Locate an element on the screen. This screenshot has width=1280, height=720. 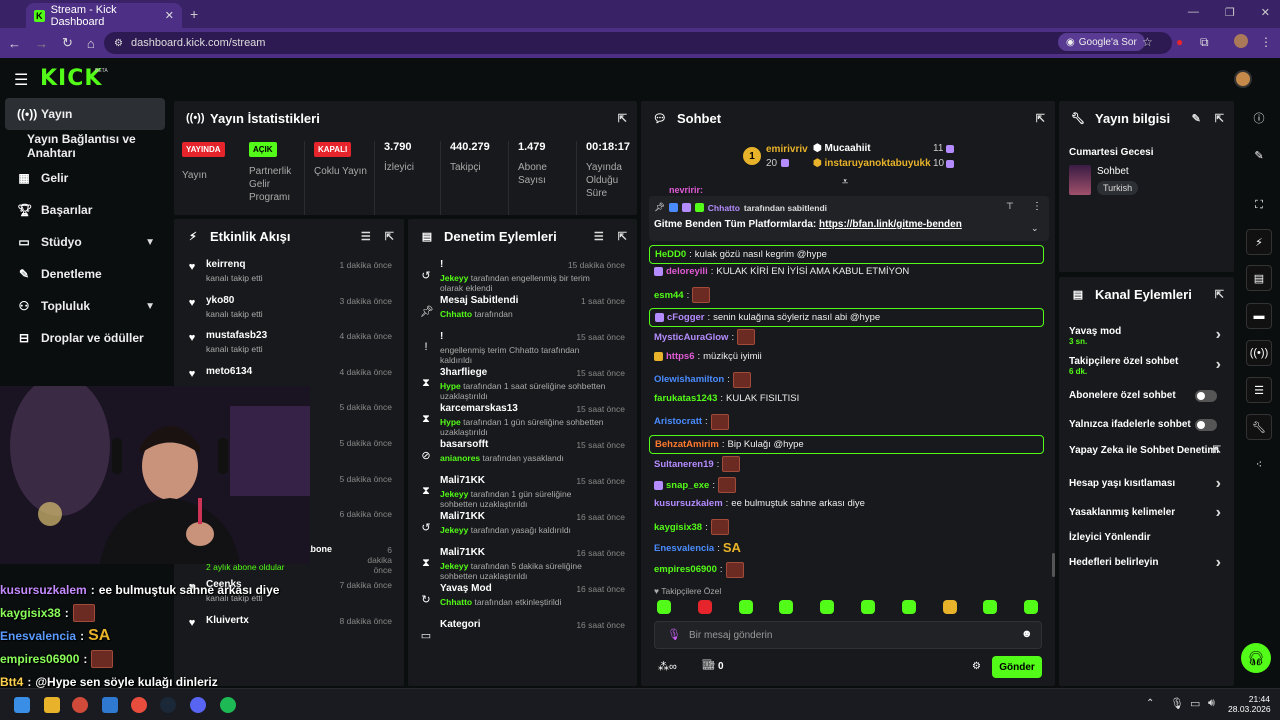
chat-username: HeDD0 is located at coordinates (671, 254).